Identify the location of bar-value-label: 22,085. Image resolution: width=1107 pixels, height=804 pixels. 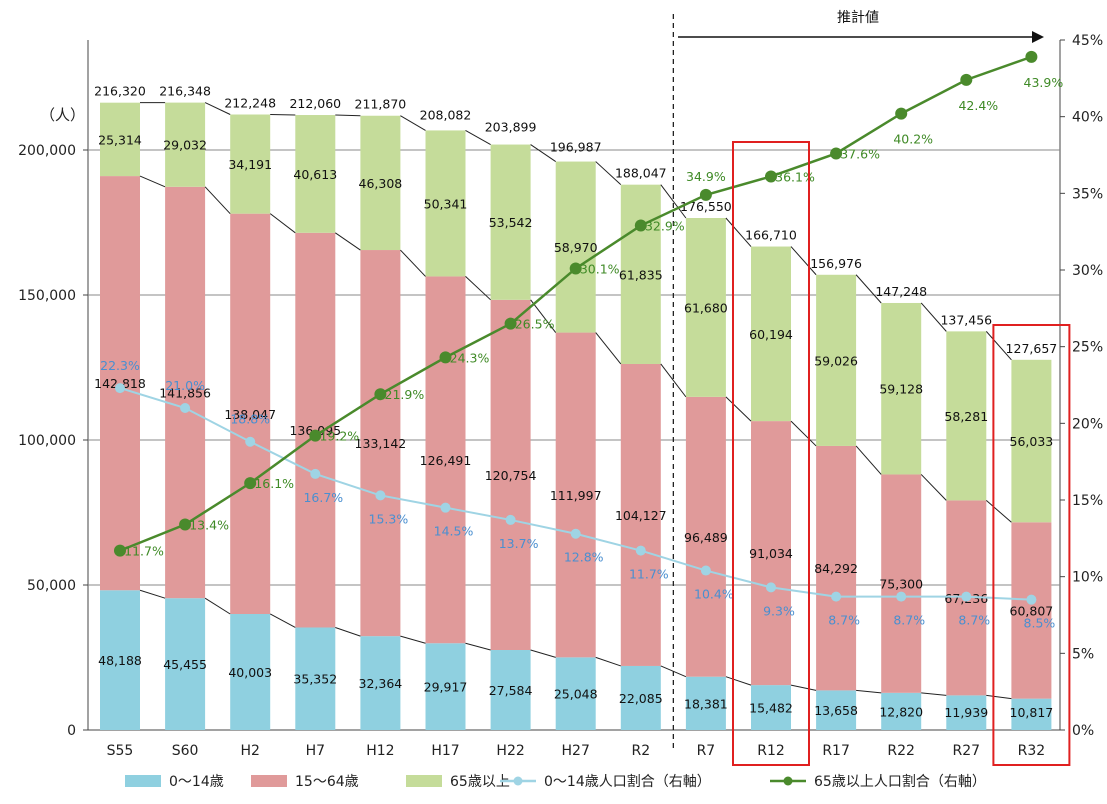
(641, 698).